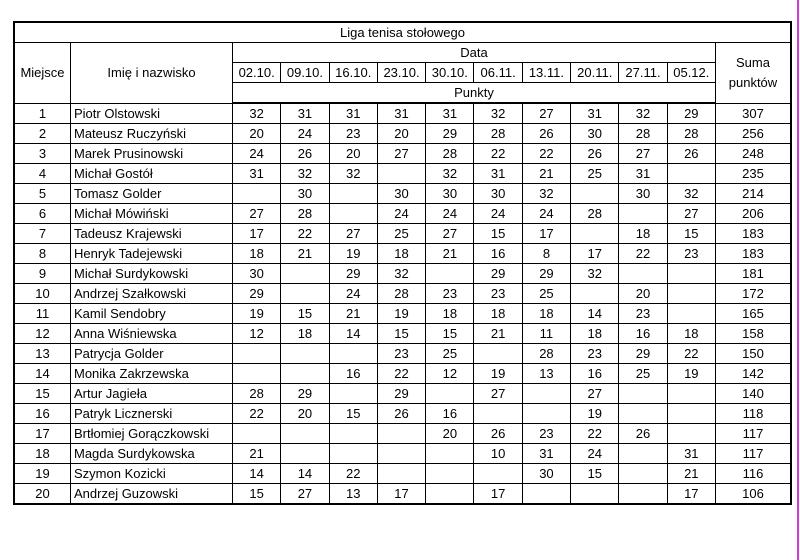  I want to click on total-cell: 181, so click(752, 273).